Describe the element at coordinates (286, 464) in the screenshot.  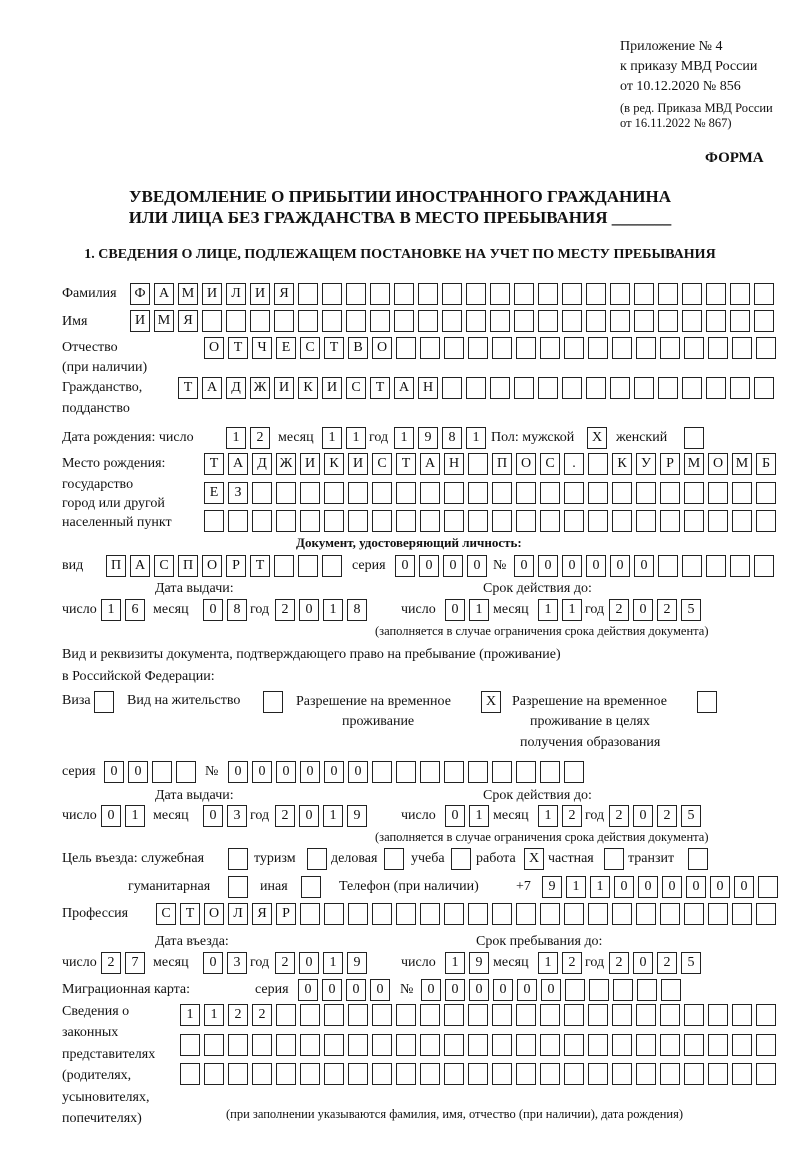
I see `char-cell: Ж` at that location.